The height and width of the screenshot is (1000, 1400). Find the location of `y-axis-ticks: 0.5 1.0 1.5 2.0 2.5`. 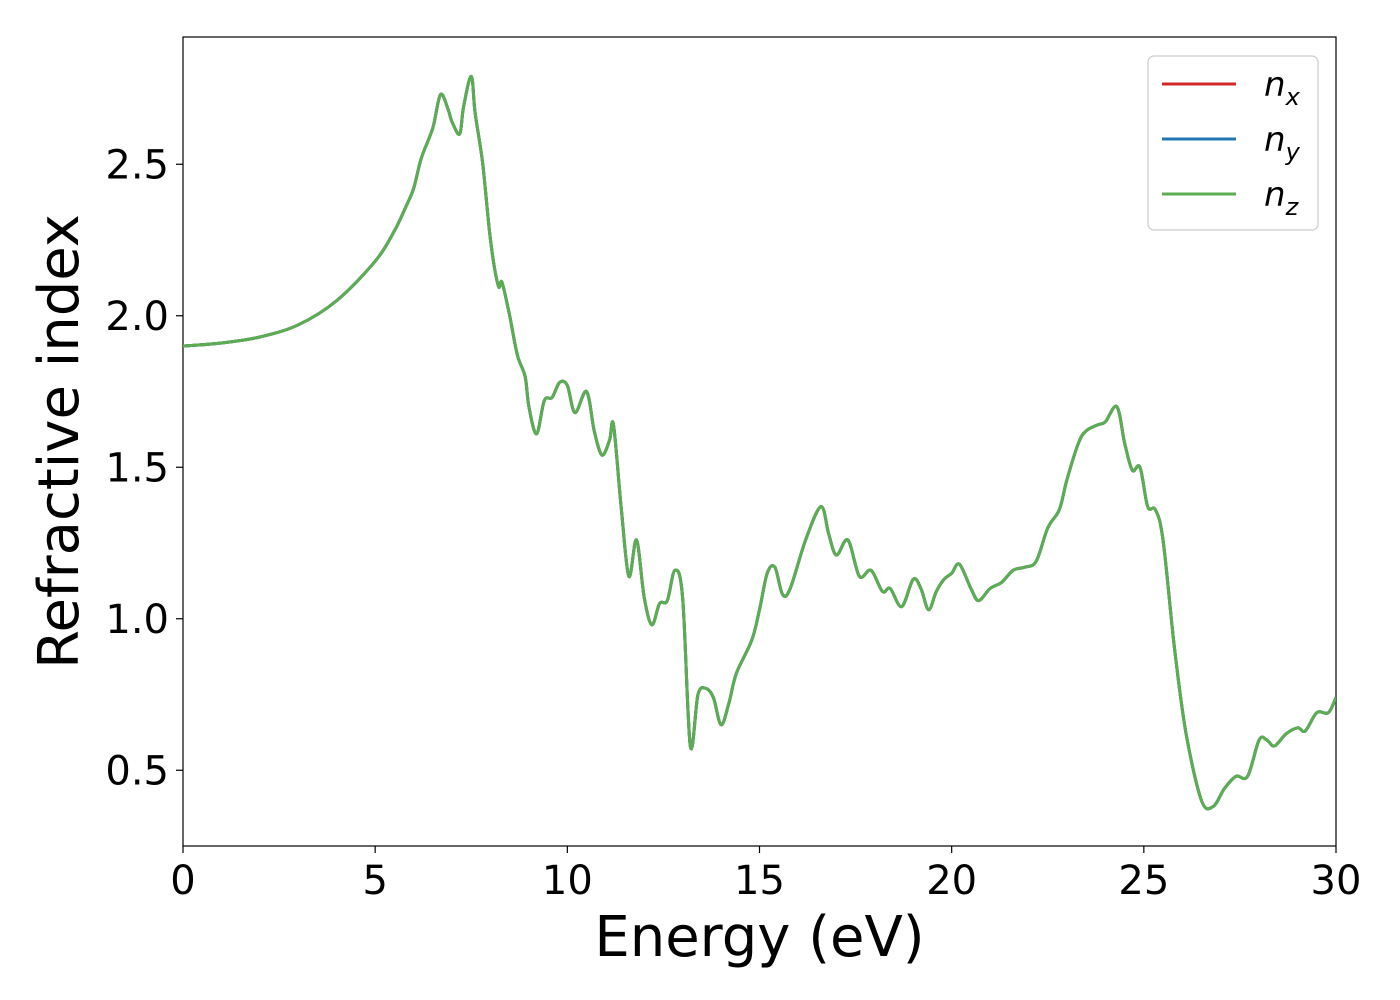

y-axis-ticks: 0.5 1.0 1.5 2.0 2.5 is located at coordinates (144, 468).